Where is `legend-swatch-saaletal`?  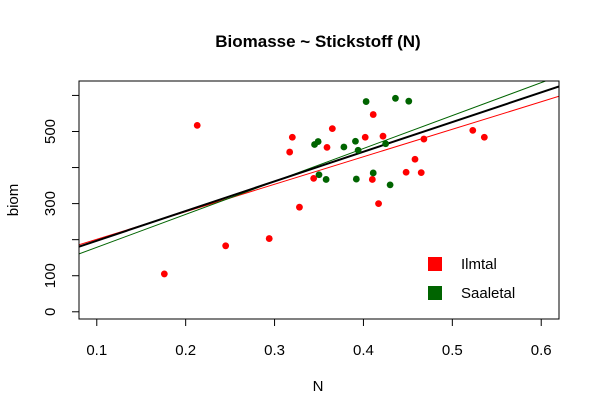 legend-swatch-saaletal is located at coordinates (435, 293).